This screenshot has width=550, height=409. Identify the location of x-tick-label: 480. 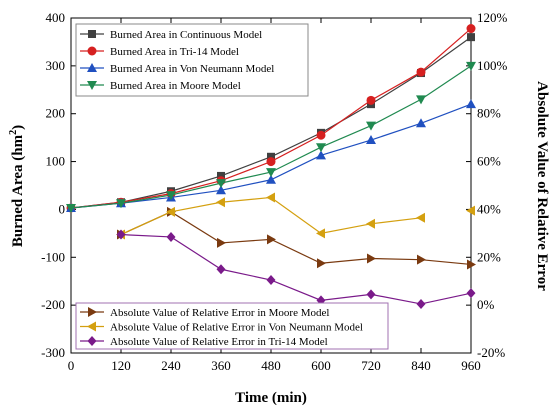
(271, 365).